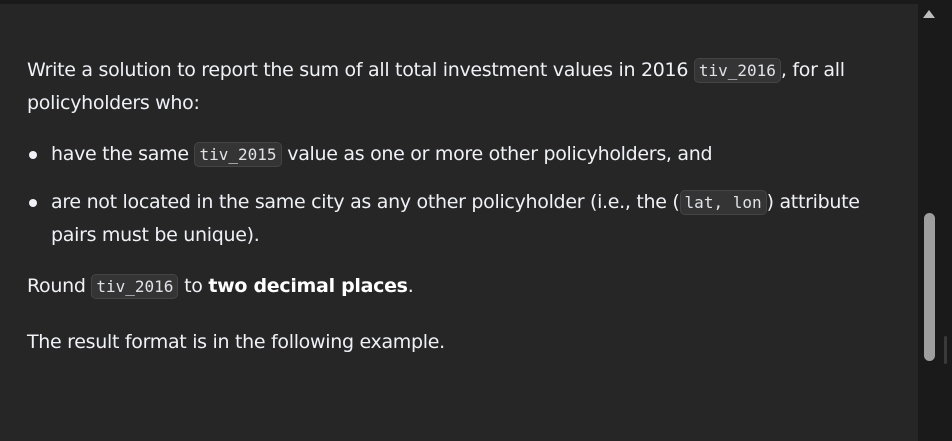 This screenshot has height=441, width=952. What do you see at coordinates (929, 14) in the screenshot?
I see `scroll-up-arrow-icon` at bounding box center [929, 14].